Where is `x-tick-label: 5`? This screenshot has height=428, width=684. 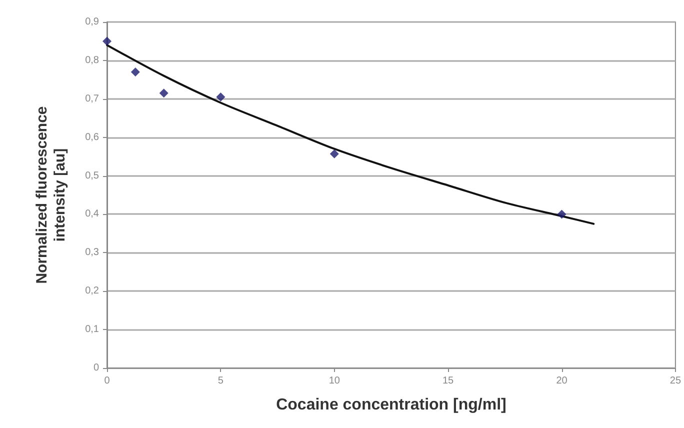
x-tick-label: 5 is located at coordinates (221, 381).